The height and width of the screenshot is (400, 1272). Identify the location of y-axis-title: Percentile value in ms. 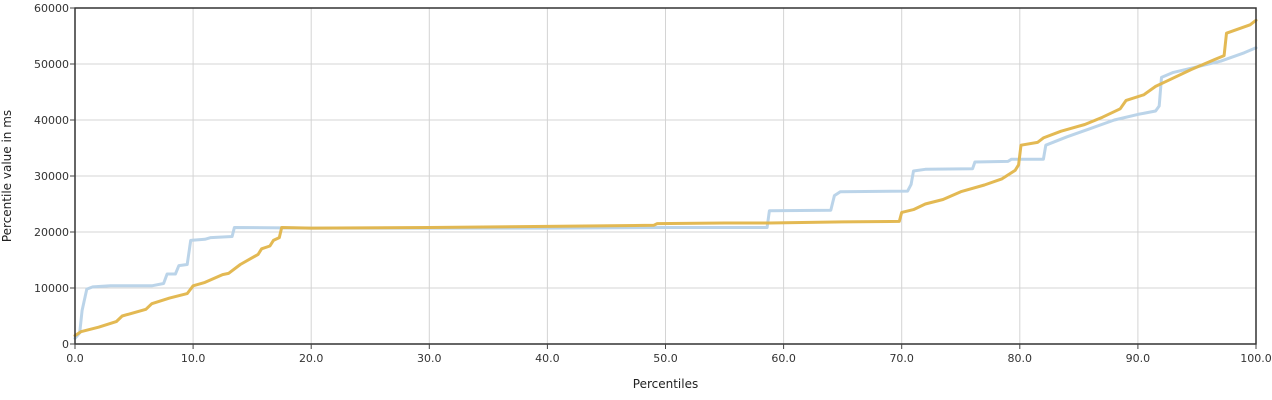
(7, 176).